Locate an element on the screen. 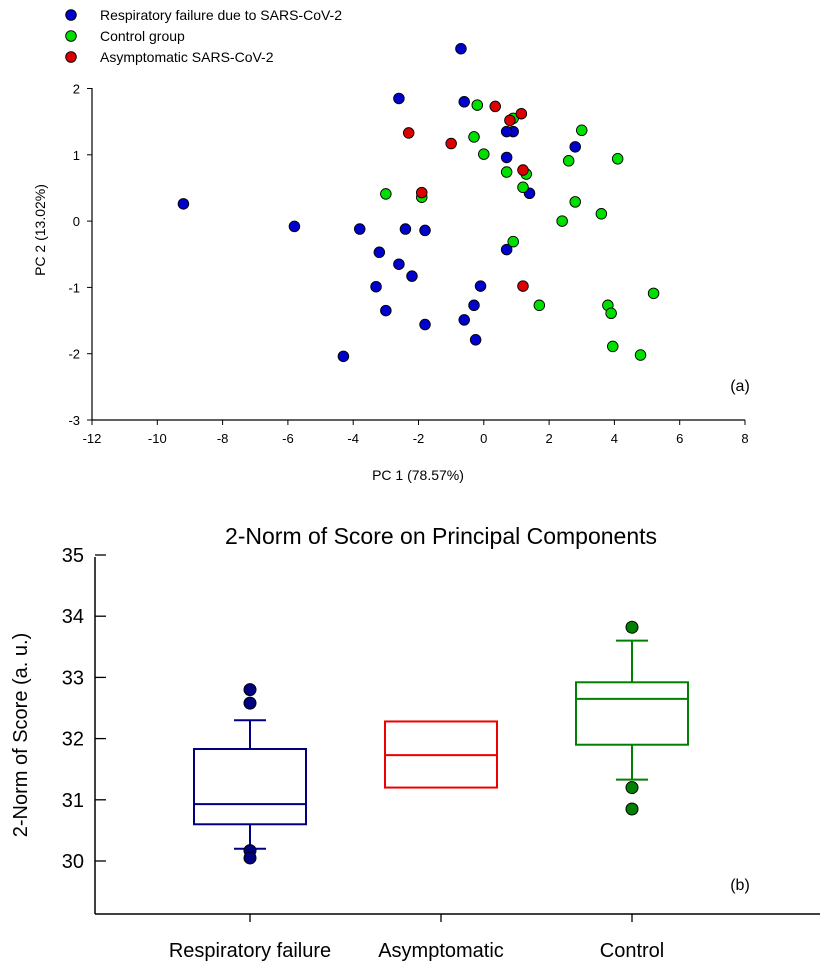 The image size is (834, 973). y-tick-label: -1 is located at coordinates (74, 287).